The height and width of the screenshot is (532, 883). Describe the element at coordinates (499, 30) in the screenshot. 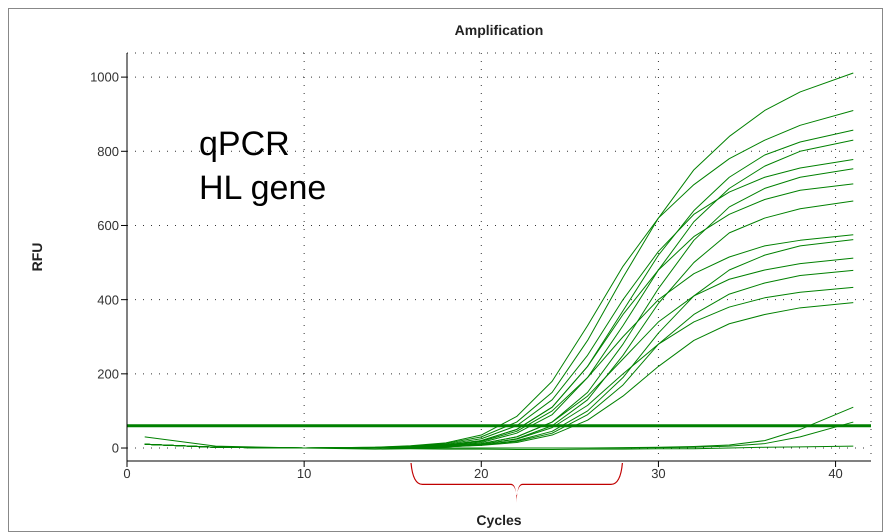

I see `chart-title: Amplification` at that location.